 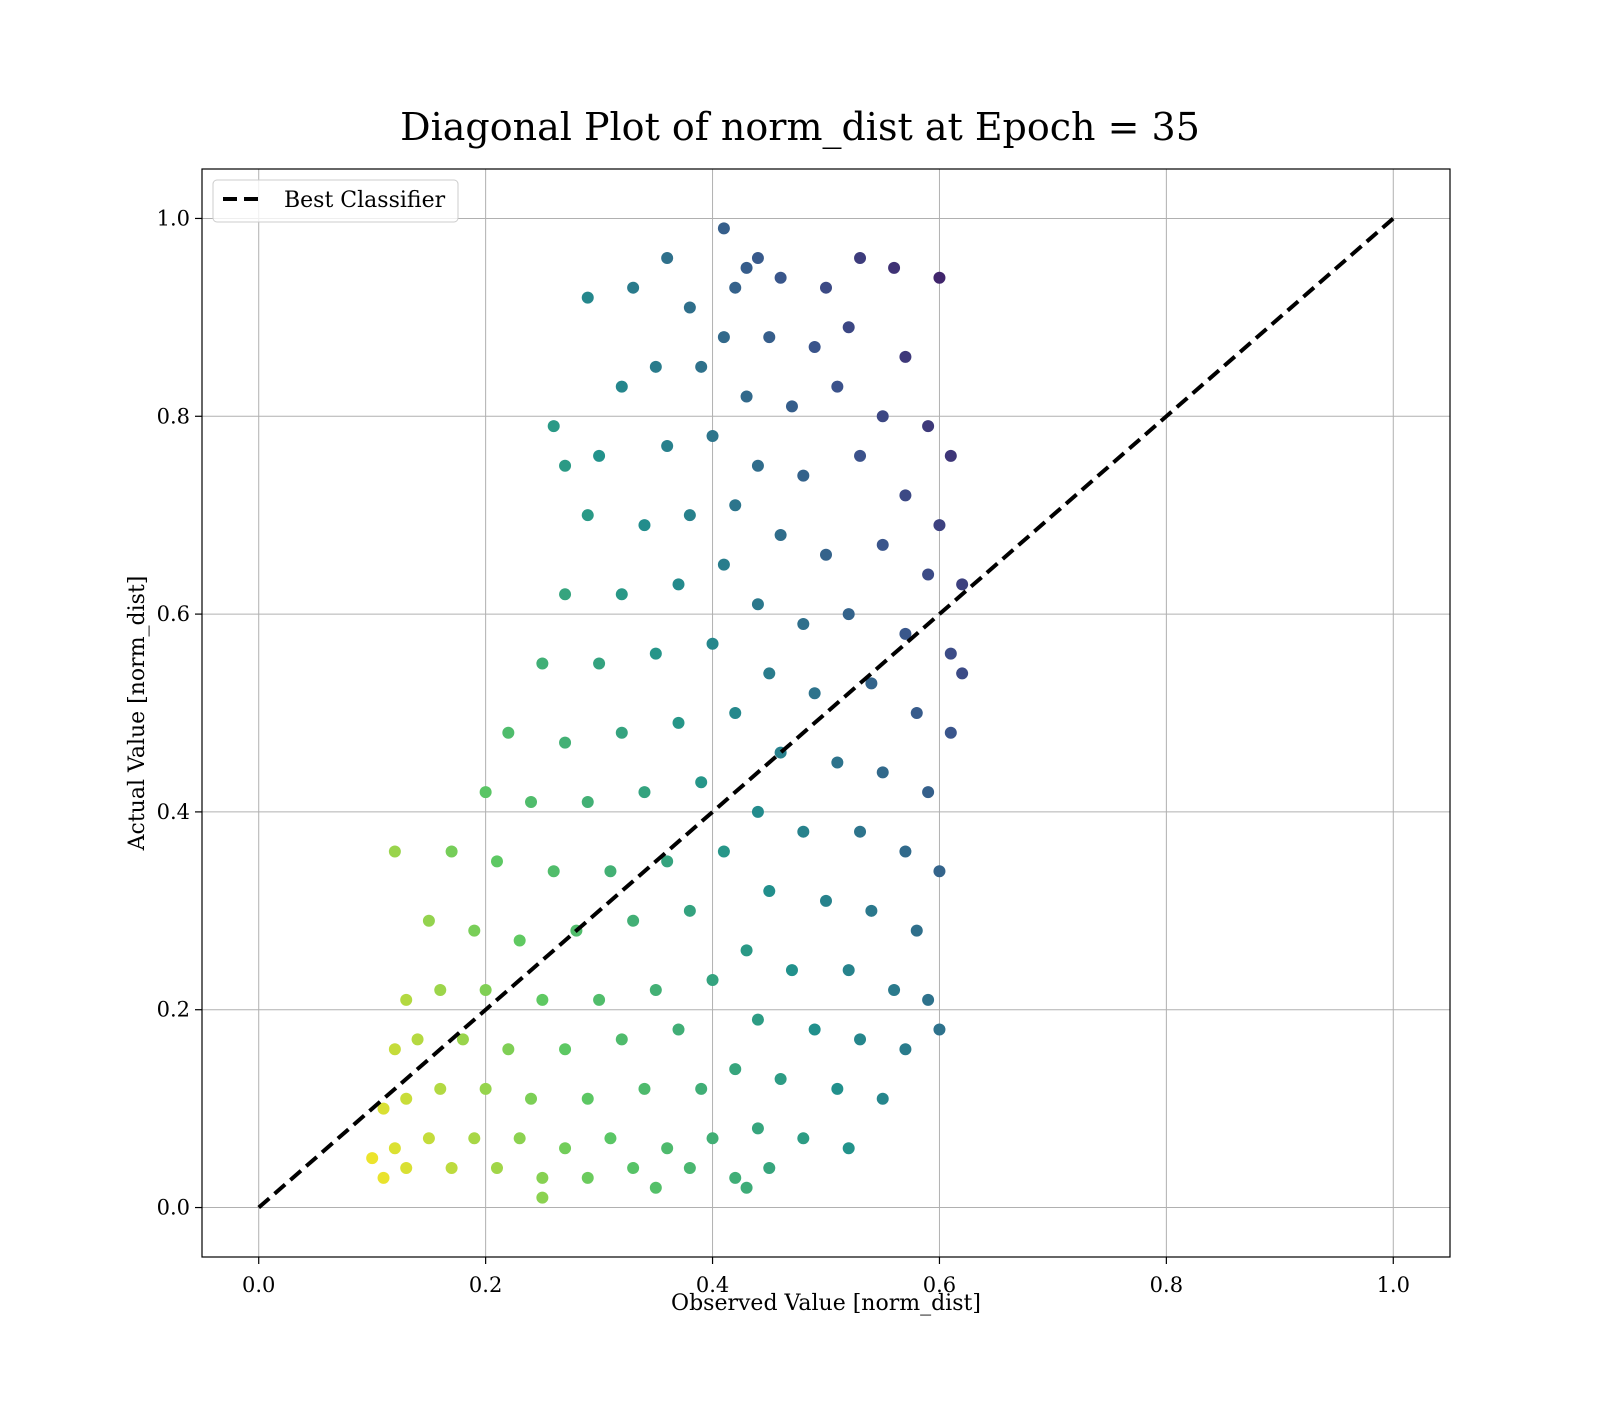 I want to click on y-tick-label: 1.0, so click(x=173, y=218).